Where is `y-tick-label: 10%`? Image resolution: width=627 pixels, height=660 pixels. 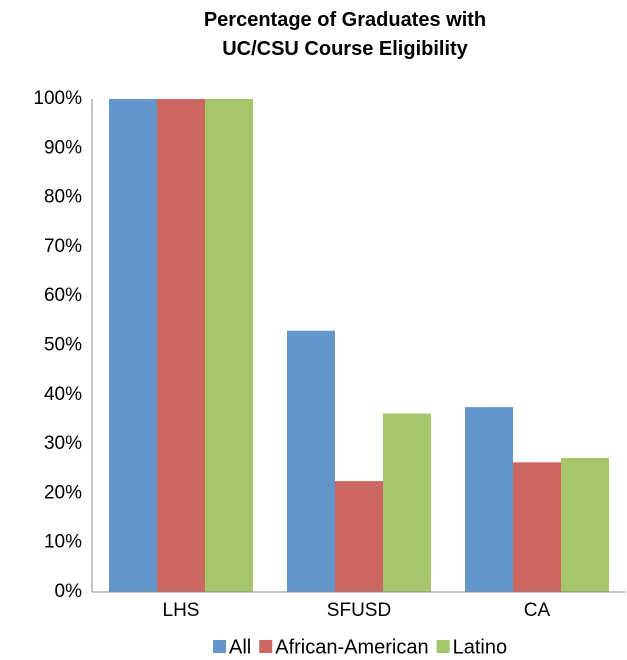
y-tick-label: 10% is located at coordinates (63, 542).